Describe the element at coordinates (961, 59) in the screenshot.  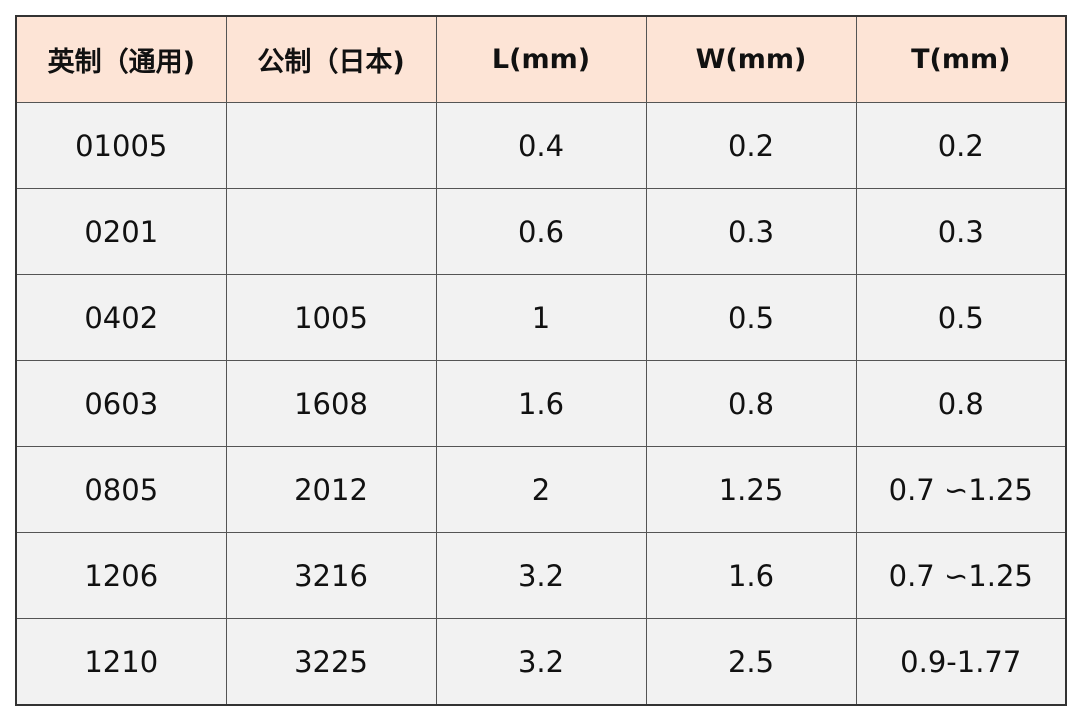
I see `header-thickness: T(mm)` at that location.